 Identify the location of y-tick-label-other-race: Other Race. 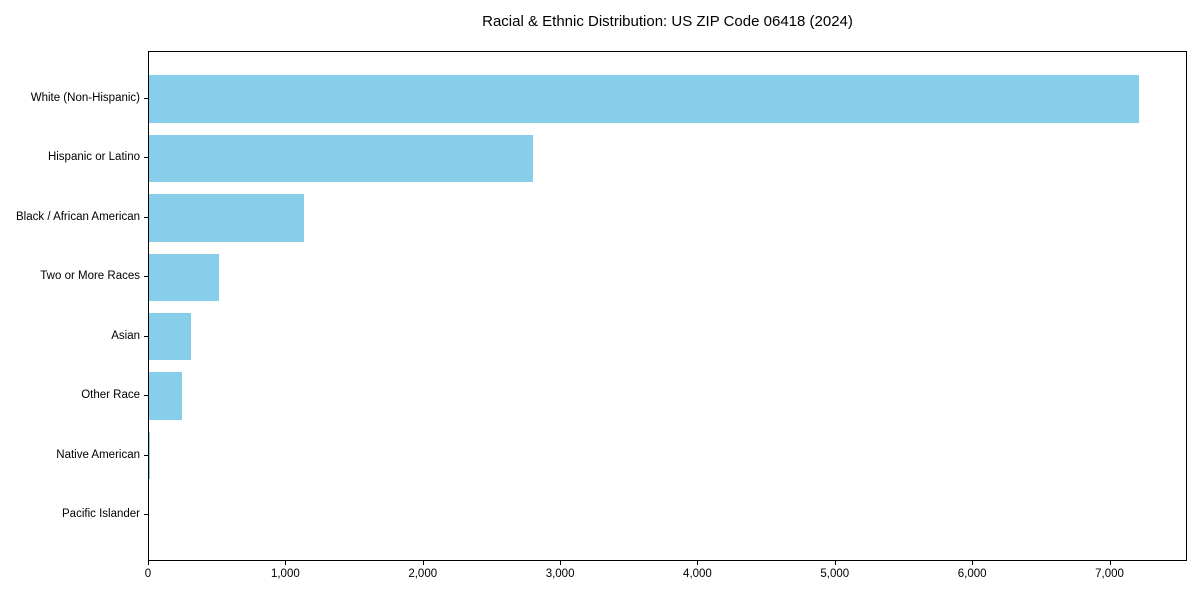
(110, 395).